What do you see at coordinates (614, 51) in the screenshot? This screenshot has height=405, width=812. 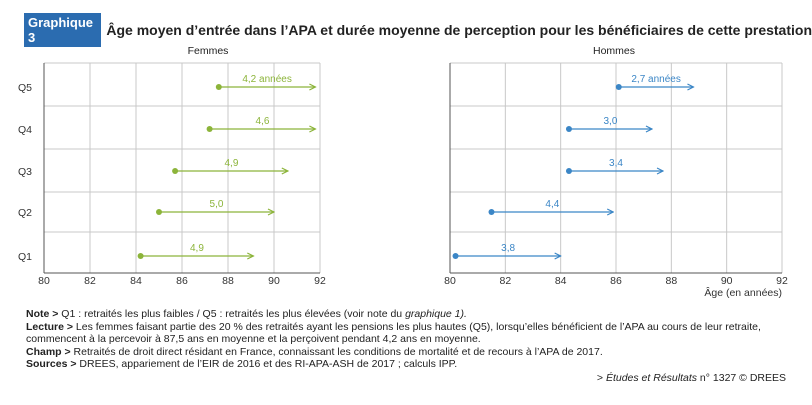 I see `panel-title-hommes: Hommes` at bounding box center [614, 51].